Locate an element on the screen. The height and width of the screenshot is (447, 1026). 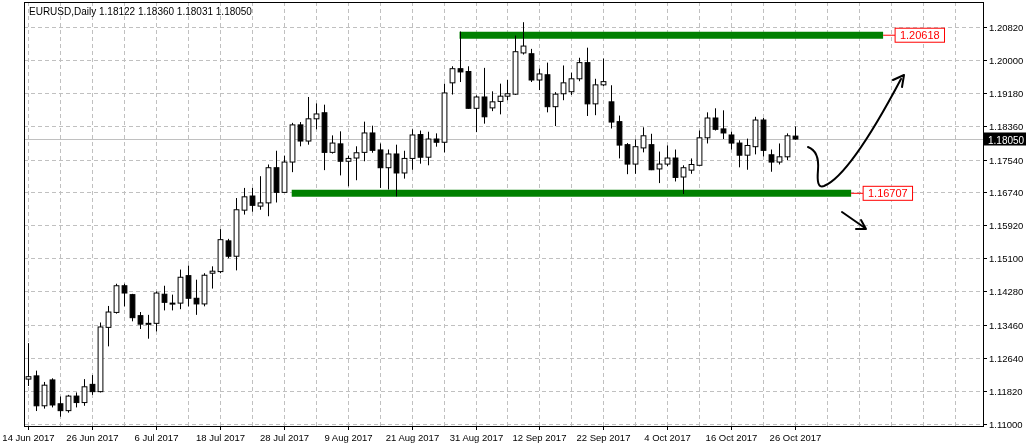
x-tick-label: 4 Oct 2017 is located at coordinates (667, 437).